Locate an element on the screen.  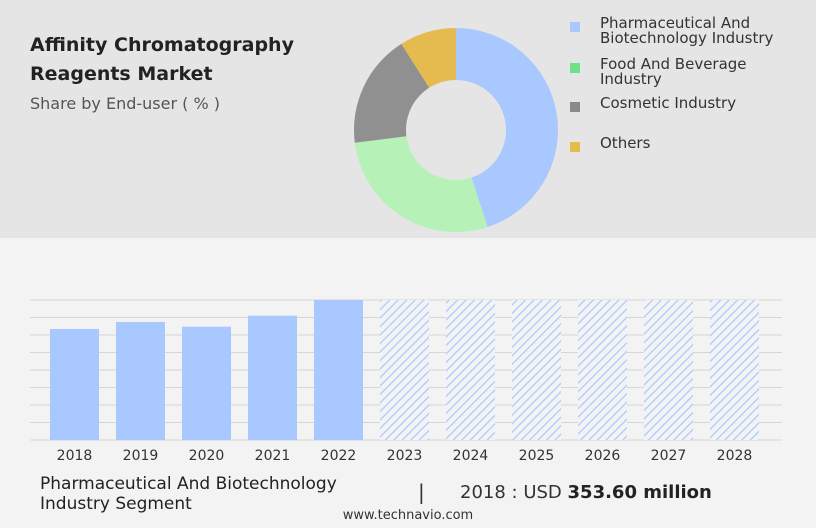
forecast-bar-2026 is located at coordinates (602, 370).